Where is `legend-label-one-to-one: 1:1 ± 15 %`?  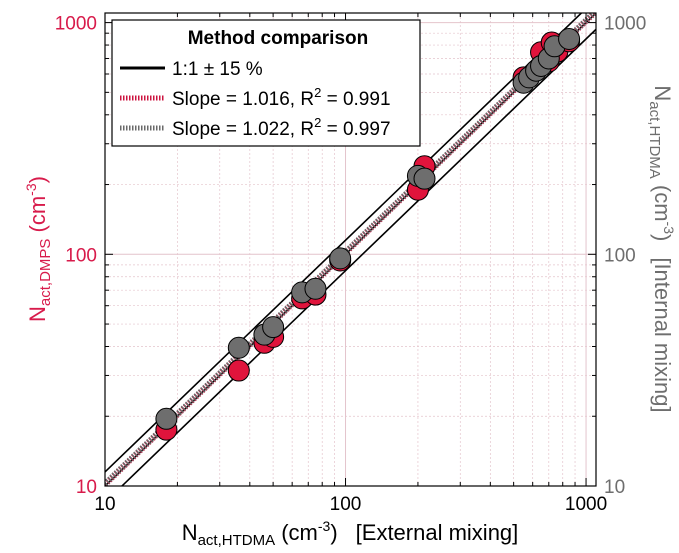
legend-label-one-to-one: 1:1 ± 15 % is located at coordinates (217, 69).